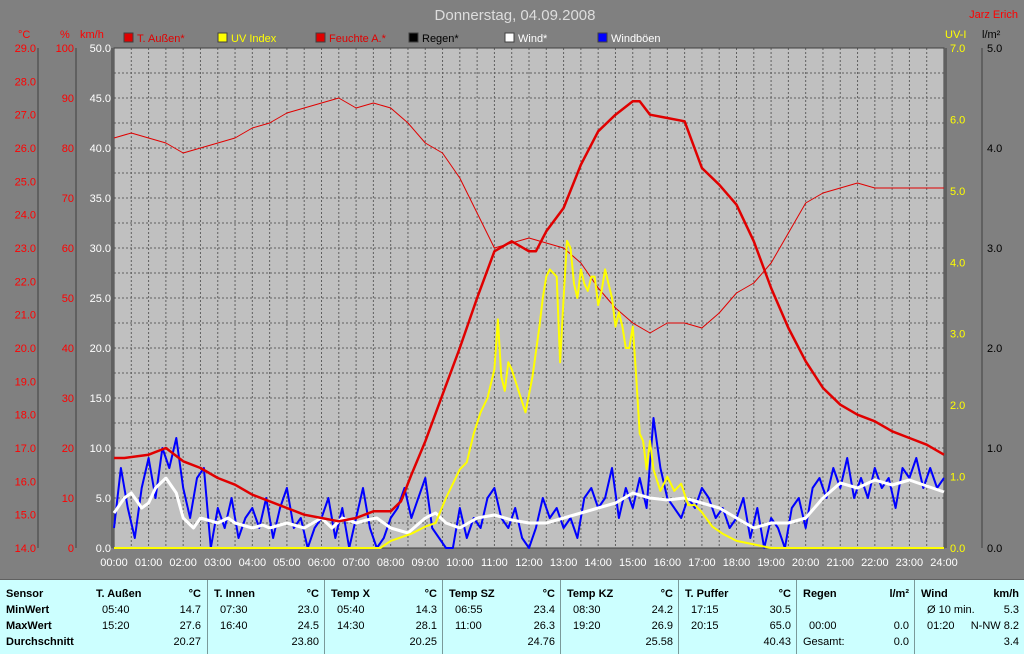  What do you see at coordinates (944, 563) in the screenshot?
I see `tick-label-time: 24:00` at bounding box center [944, 563].